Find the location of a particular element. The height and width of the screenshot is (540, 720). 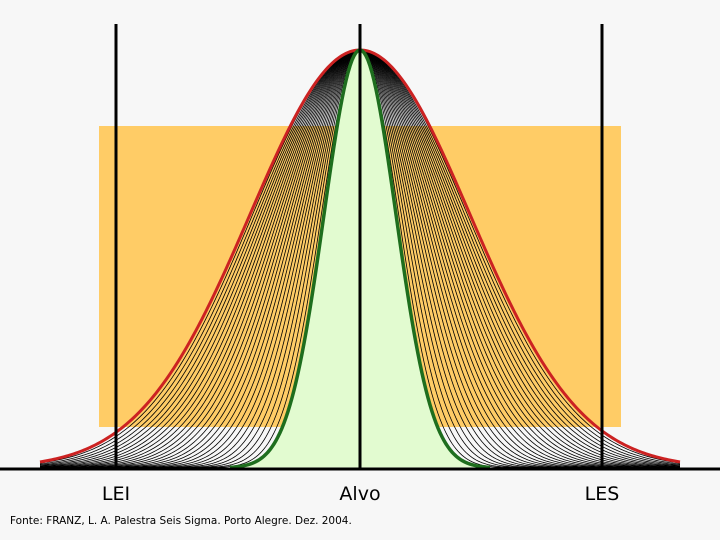

target-label: Alvo is located at coordinates (360, 494).